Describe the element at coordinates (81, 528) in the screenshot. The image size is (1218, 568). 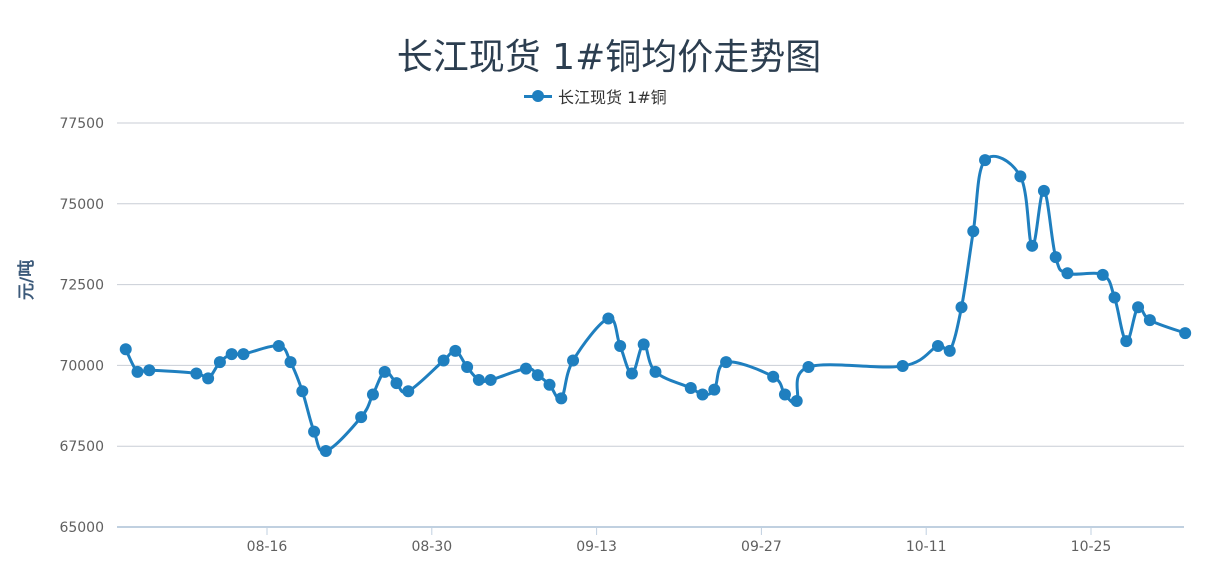
I see `y-tick-label: 65000` at that location.